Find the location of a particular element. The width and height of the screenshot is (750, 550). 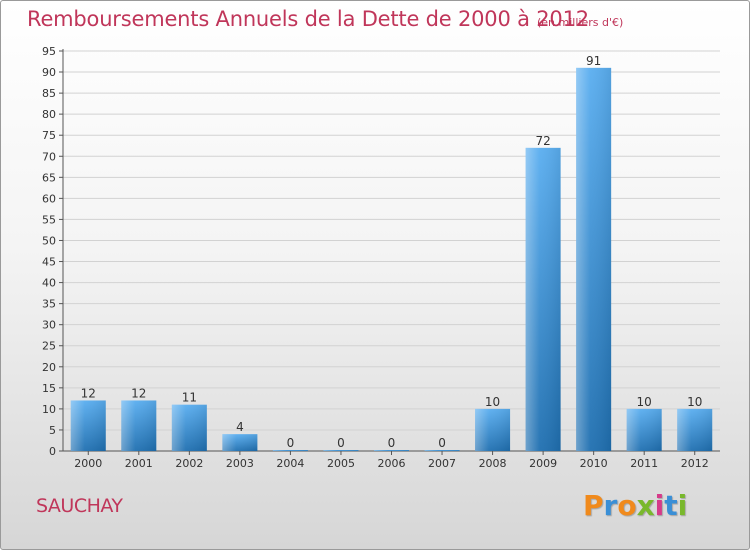

x-tick-label: 2011 is located at coordinates (644, 463).